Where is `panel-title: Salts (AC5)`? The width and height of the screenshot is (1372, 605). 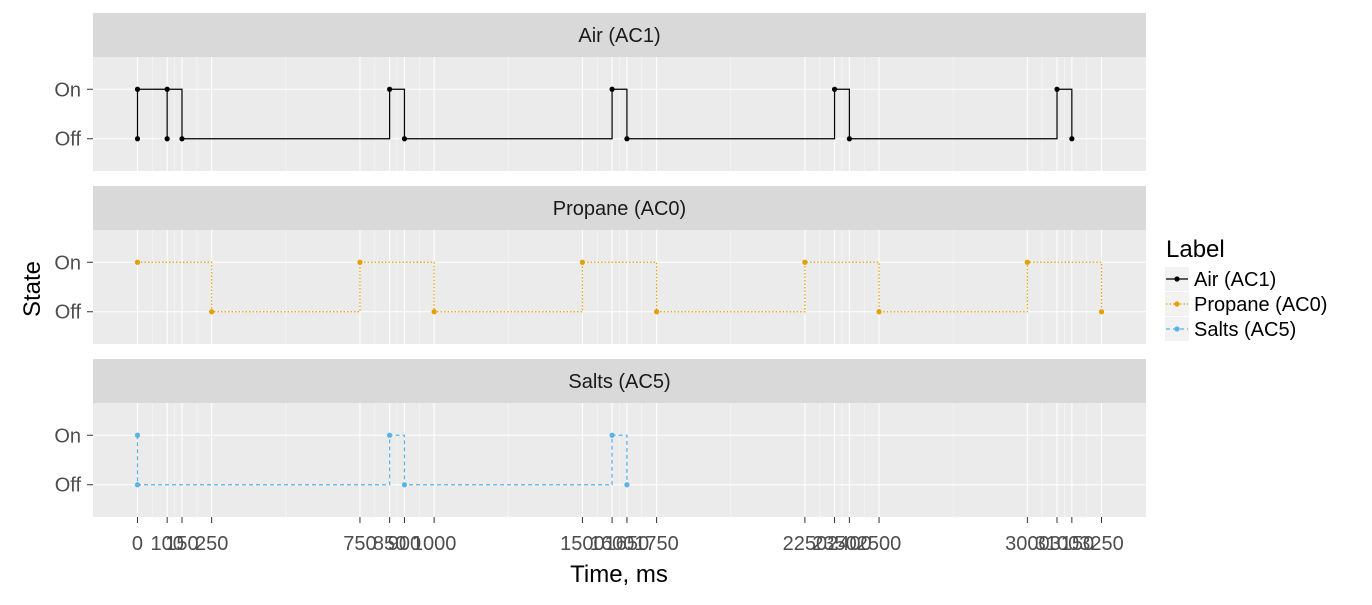
panel-title: Salts (AC5) is located at coordinates (619, 382).